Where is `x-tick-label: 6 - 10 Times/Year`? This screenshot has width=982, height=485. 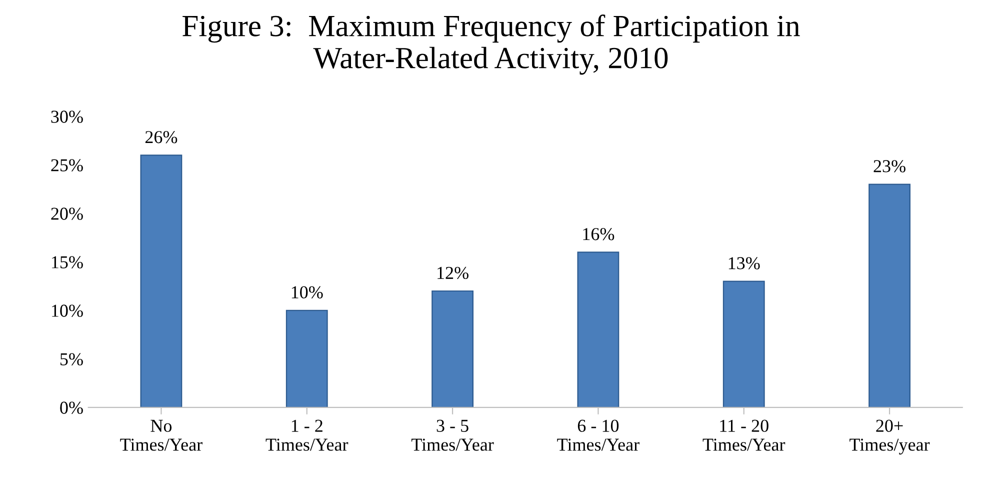 x-tick-label: 6 - 10 Times/Year is located at coordinates (598, 435).